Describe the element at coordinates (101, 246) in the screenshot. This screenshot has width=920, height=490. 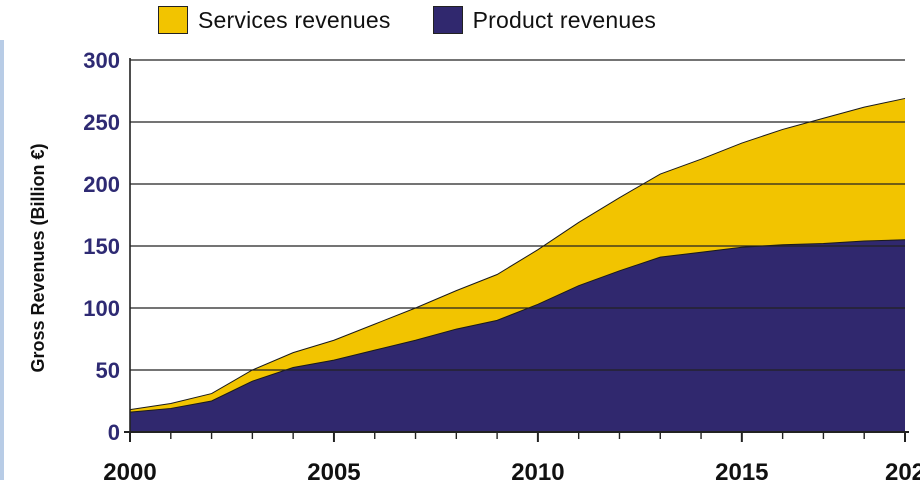
I see `y-tick-label-150: 150` at that location.